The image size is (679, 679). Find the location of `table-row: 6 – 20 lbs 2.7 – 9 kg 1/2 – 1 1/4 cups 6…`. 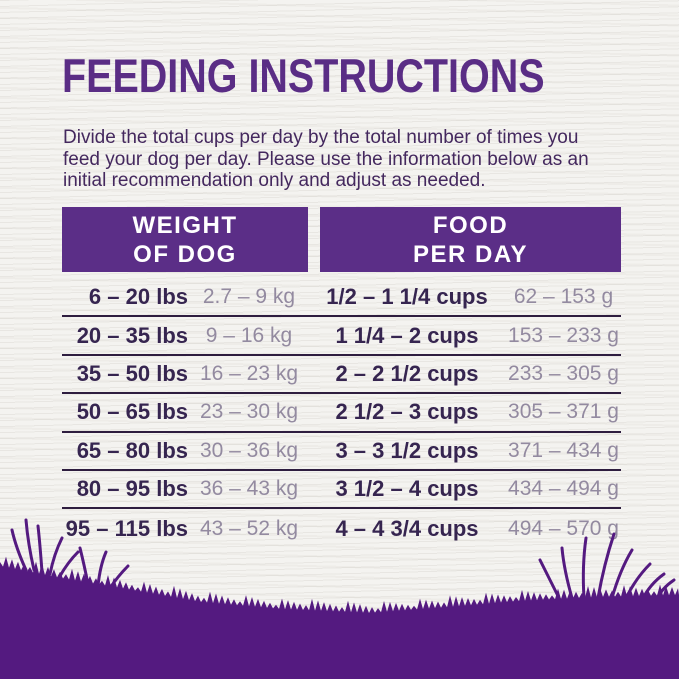

table-row: 6 – 20 lbs 2.7 – 9 kg 1/2 – 1 1/4 cups 6… is located at coordinates (341, 298).